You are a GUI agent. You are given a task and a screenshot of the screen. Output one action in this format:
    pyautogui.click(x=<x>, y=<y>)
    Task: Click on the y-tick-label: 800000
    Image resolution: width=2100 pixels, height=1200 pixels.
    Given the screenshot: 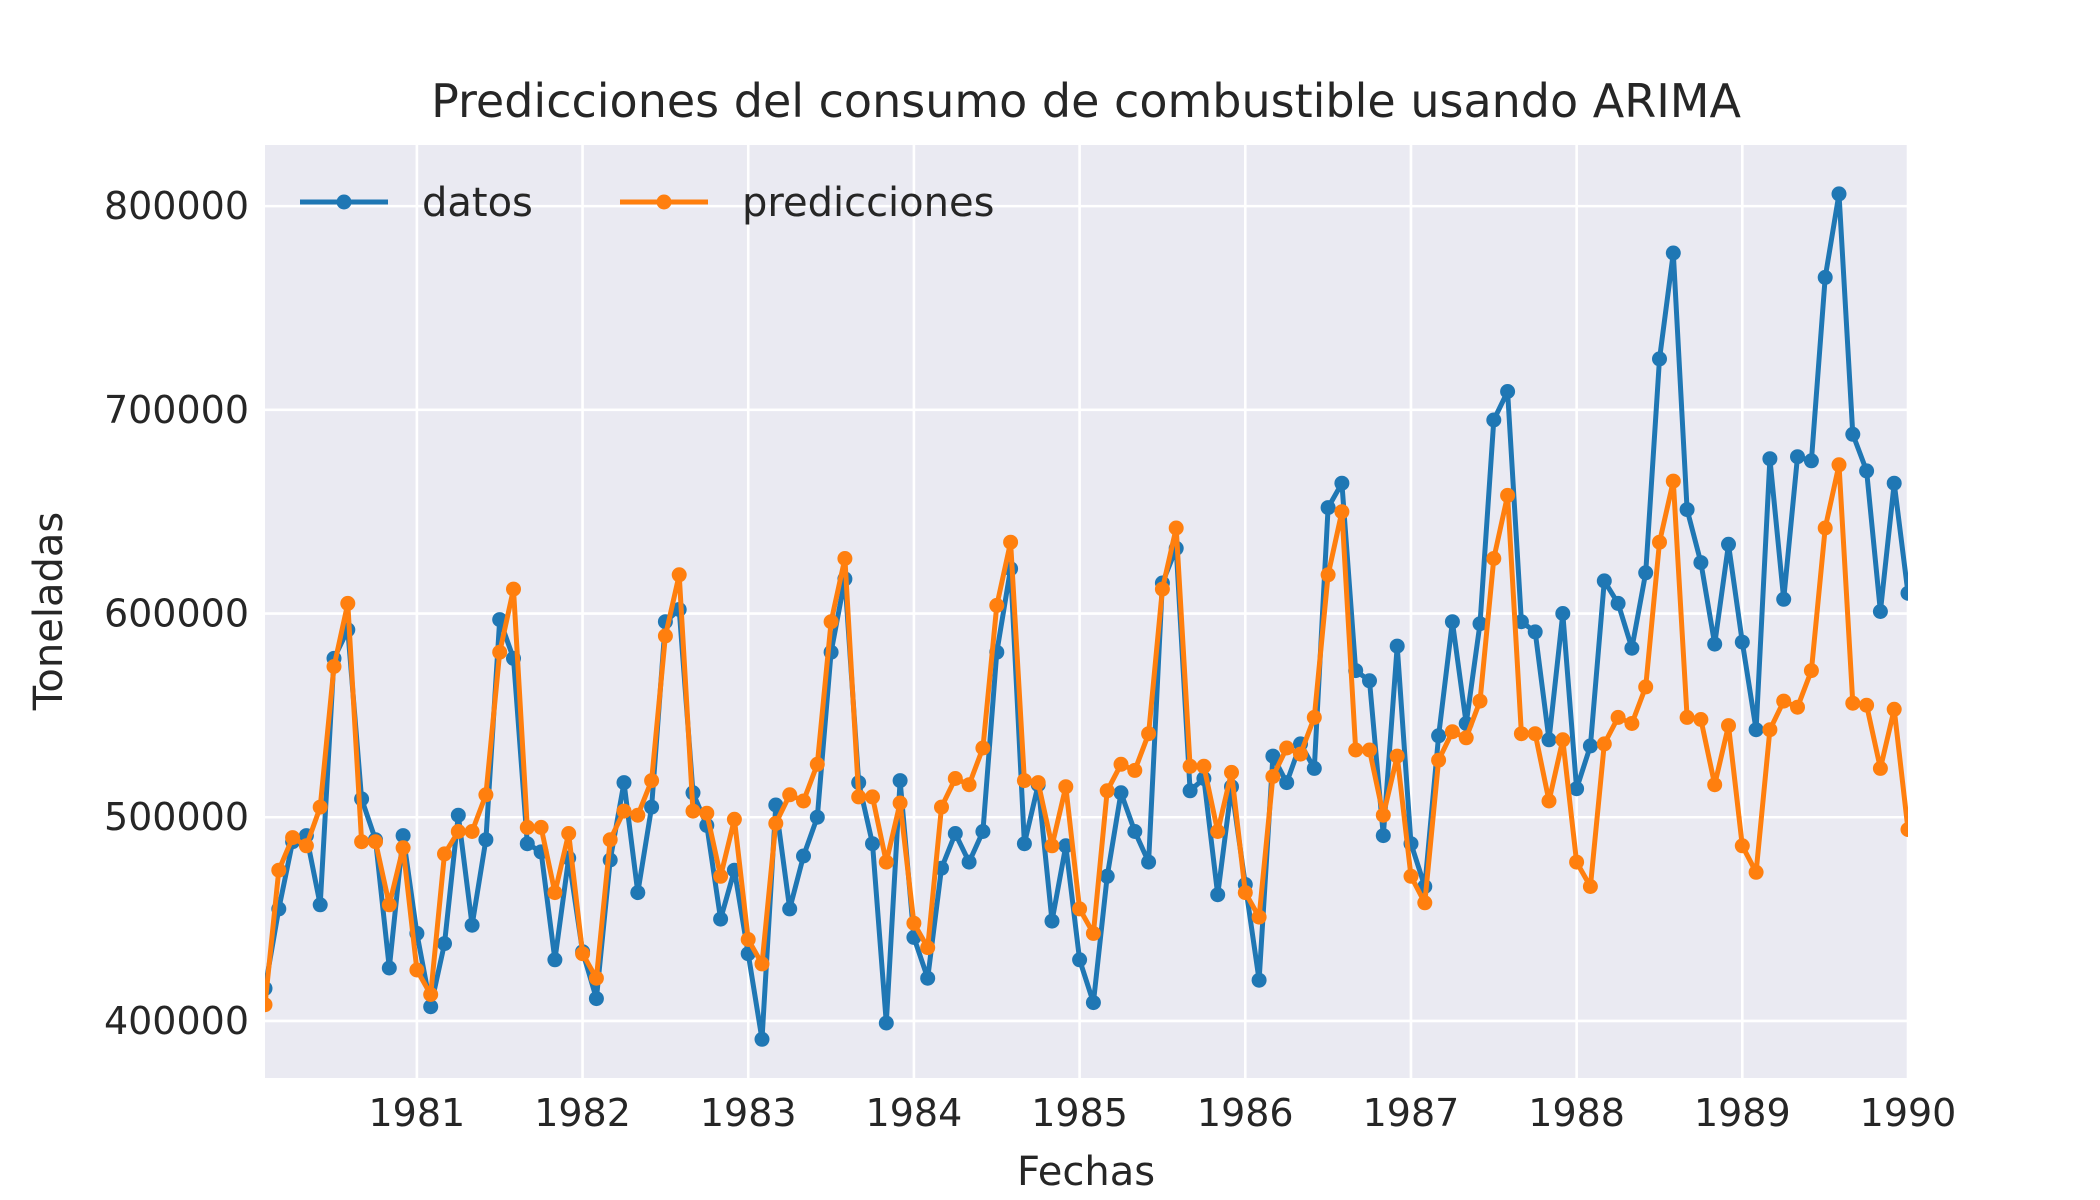 What is the action you would take?
    pyautogui.click(x=176, y=206)
    